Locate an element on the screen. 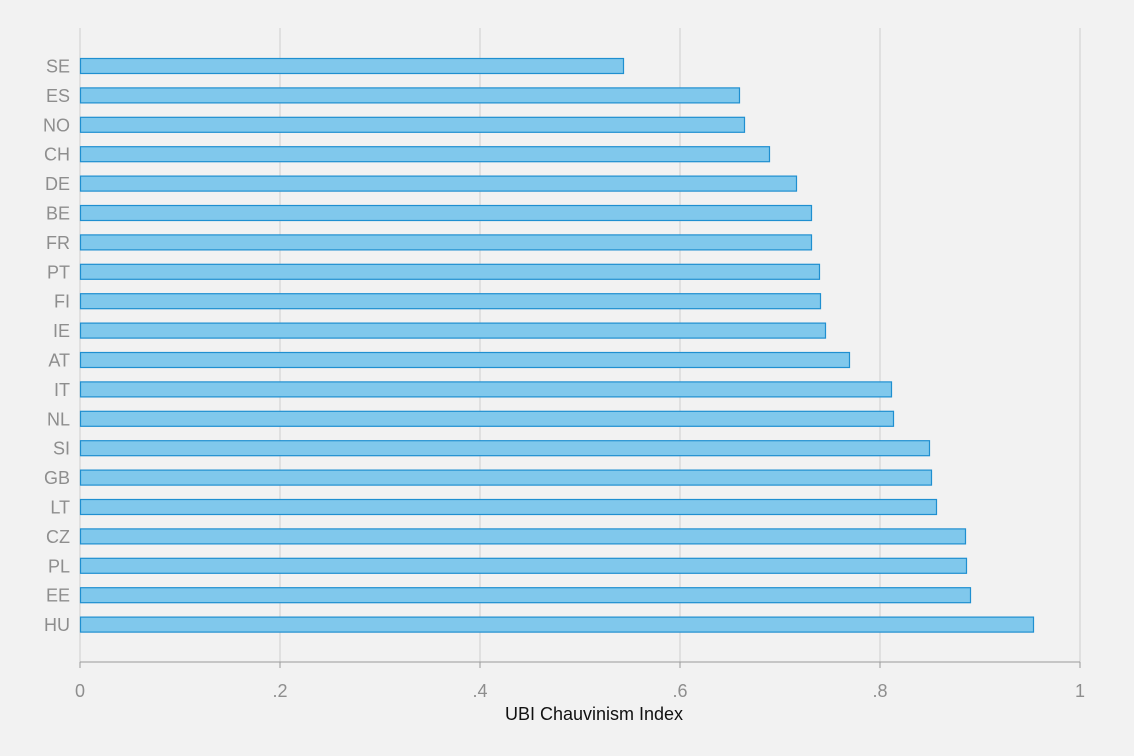  category-label-lt: LT is located at coordinates (60, 508).